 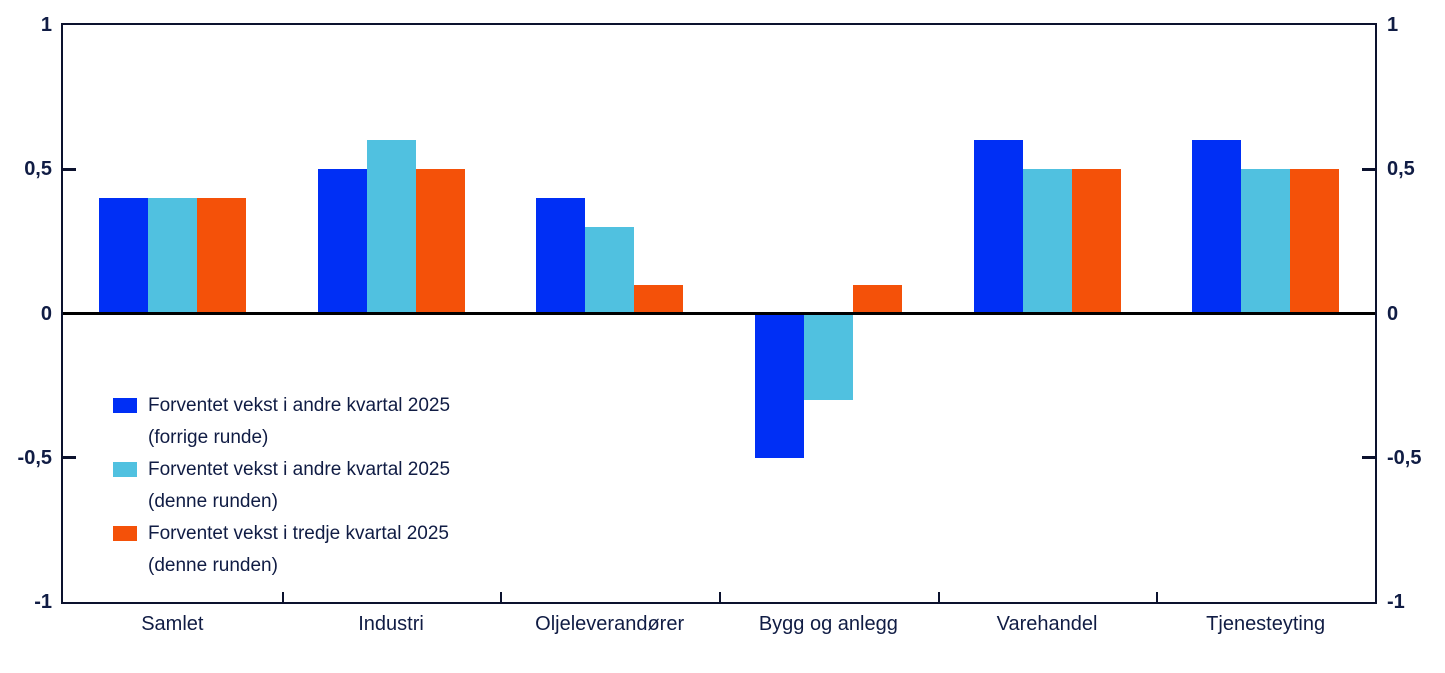 I want to click on bar-samlet-series3, so click(x=221, y=256).